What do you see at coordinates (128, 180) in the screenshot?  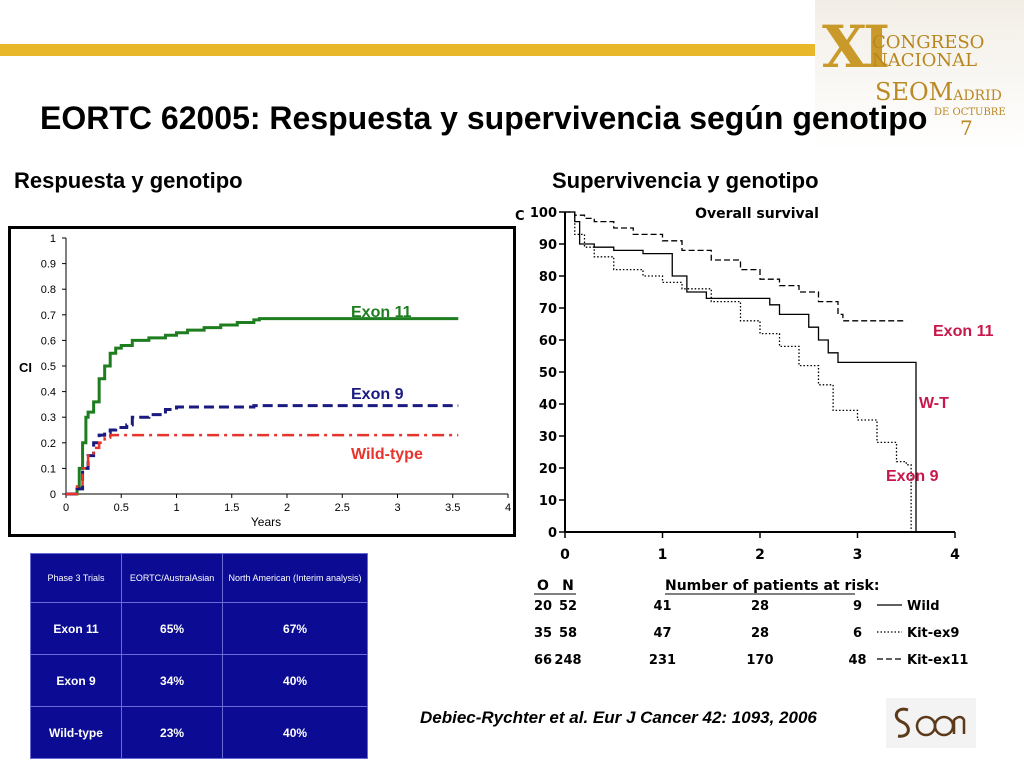 I see `left-subtitle: Respuesta y genotipo` at bounding box center [128, 180].